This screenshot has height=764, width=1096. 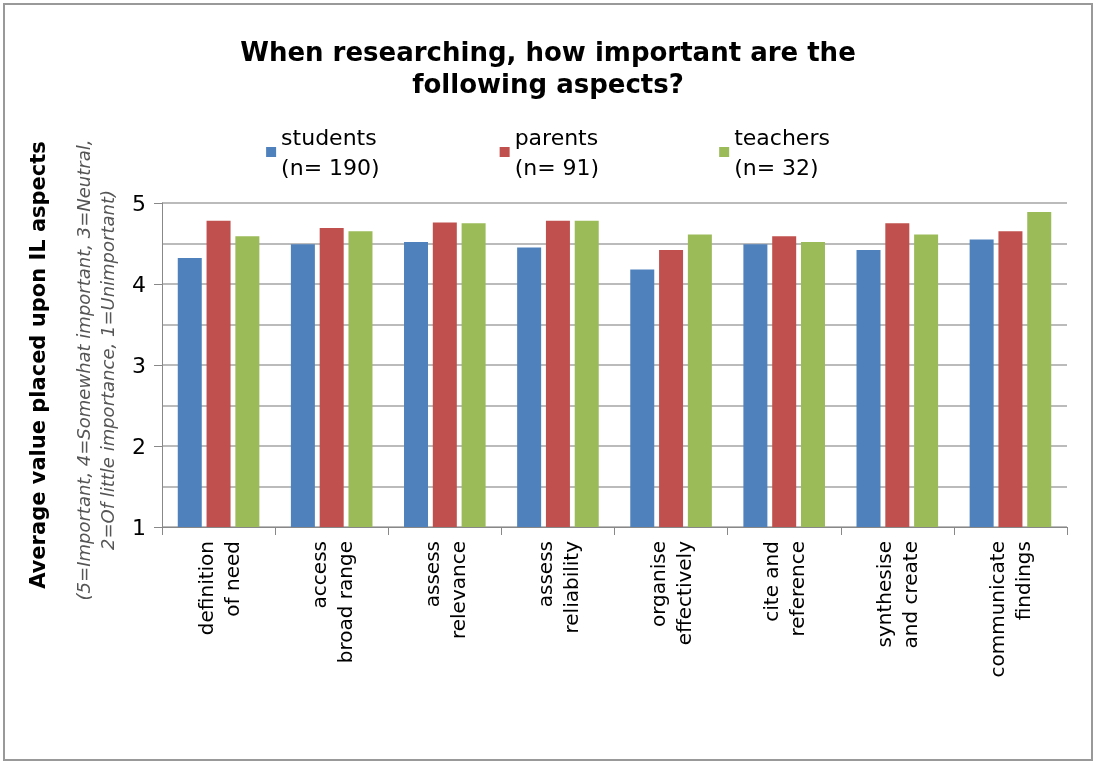 What do you see at coordinates (139, 527) in the screenshot?
I see `y-tick-label: 1` at bounding box center [139, 527].